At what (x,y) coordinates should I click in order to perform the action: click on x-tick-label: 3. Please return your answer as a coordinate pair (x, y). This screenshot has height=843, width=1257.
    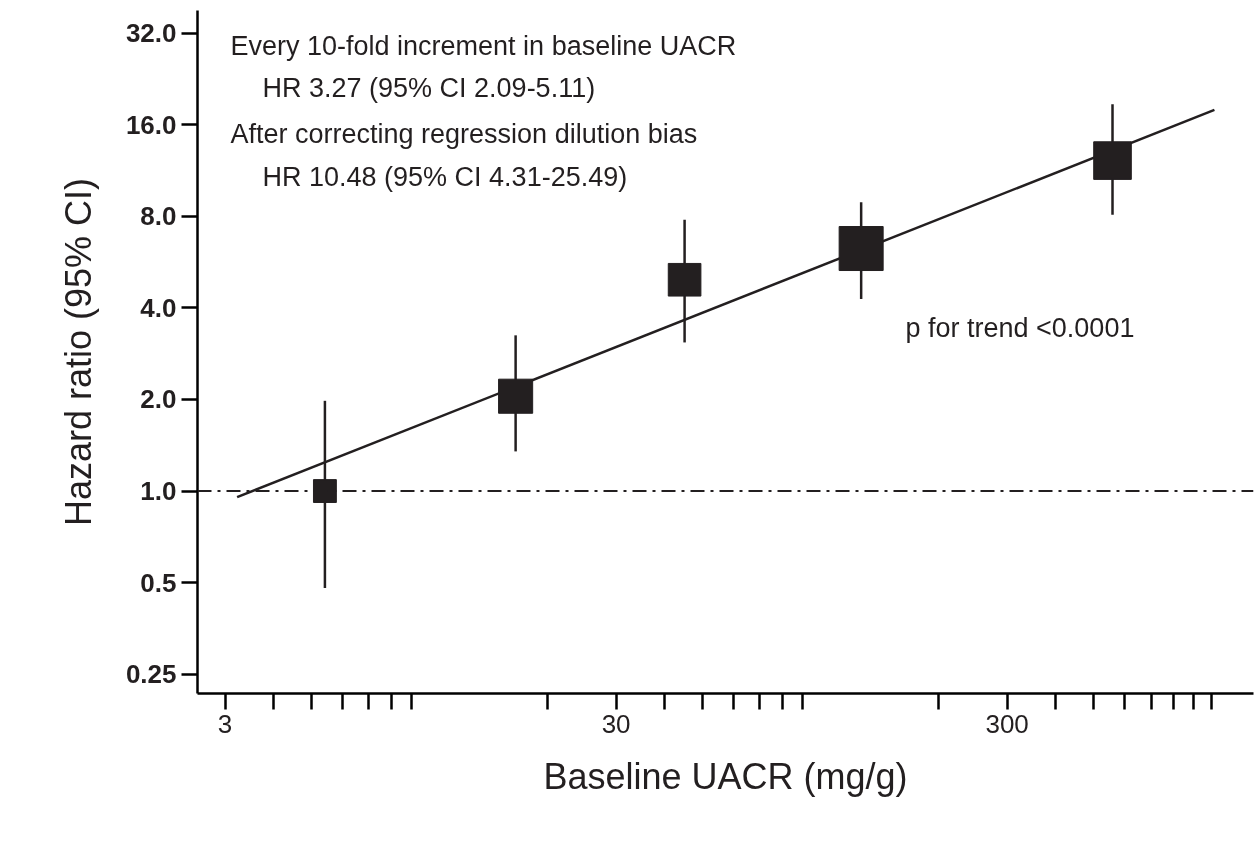
    Looking at the image, I should click on (225, 723).